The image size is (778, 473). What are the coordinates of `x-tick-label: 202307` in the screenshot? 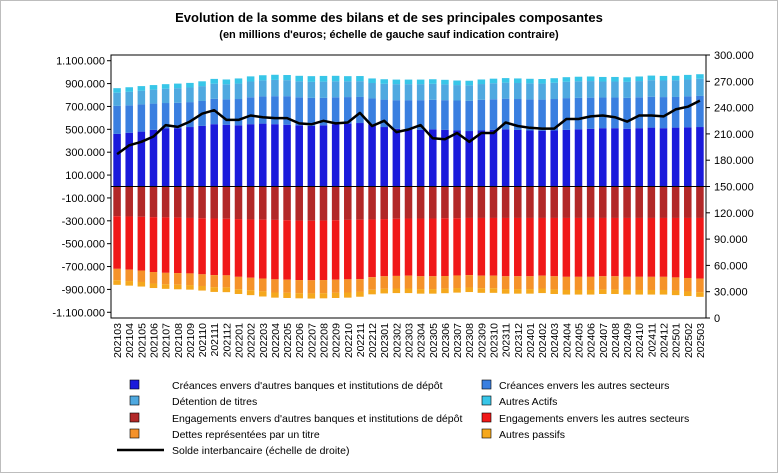 It's located at (458, 340).